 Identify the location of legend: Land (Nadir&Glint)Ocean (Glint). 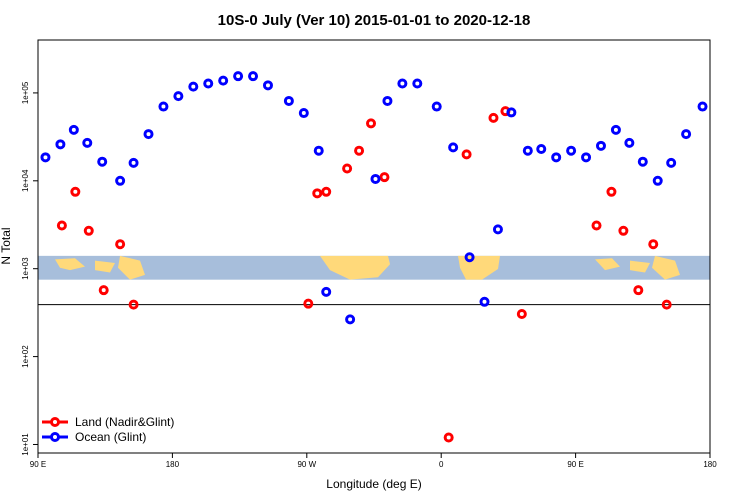
(108, 429).